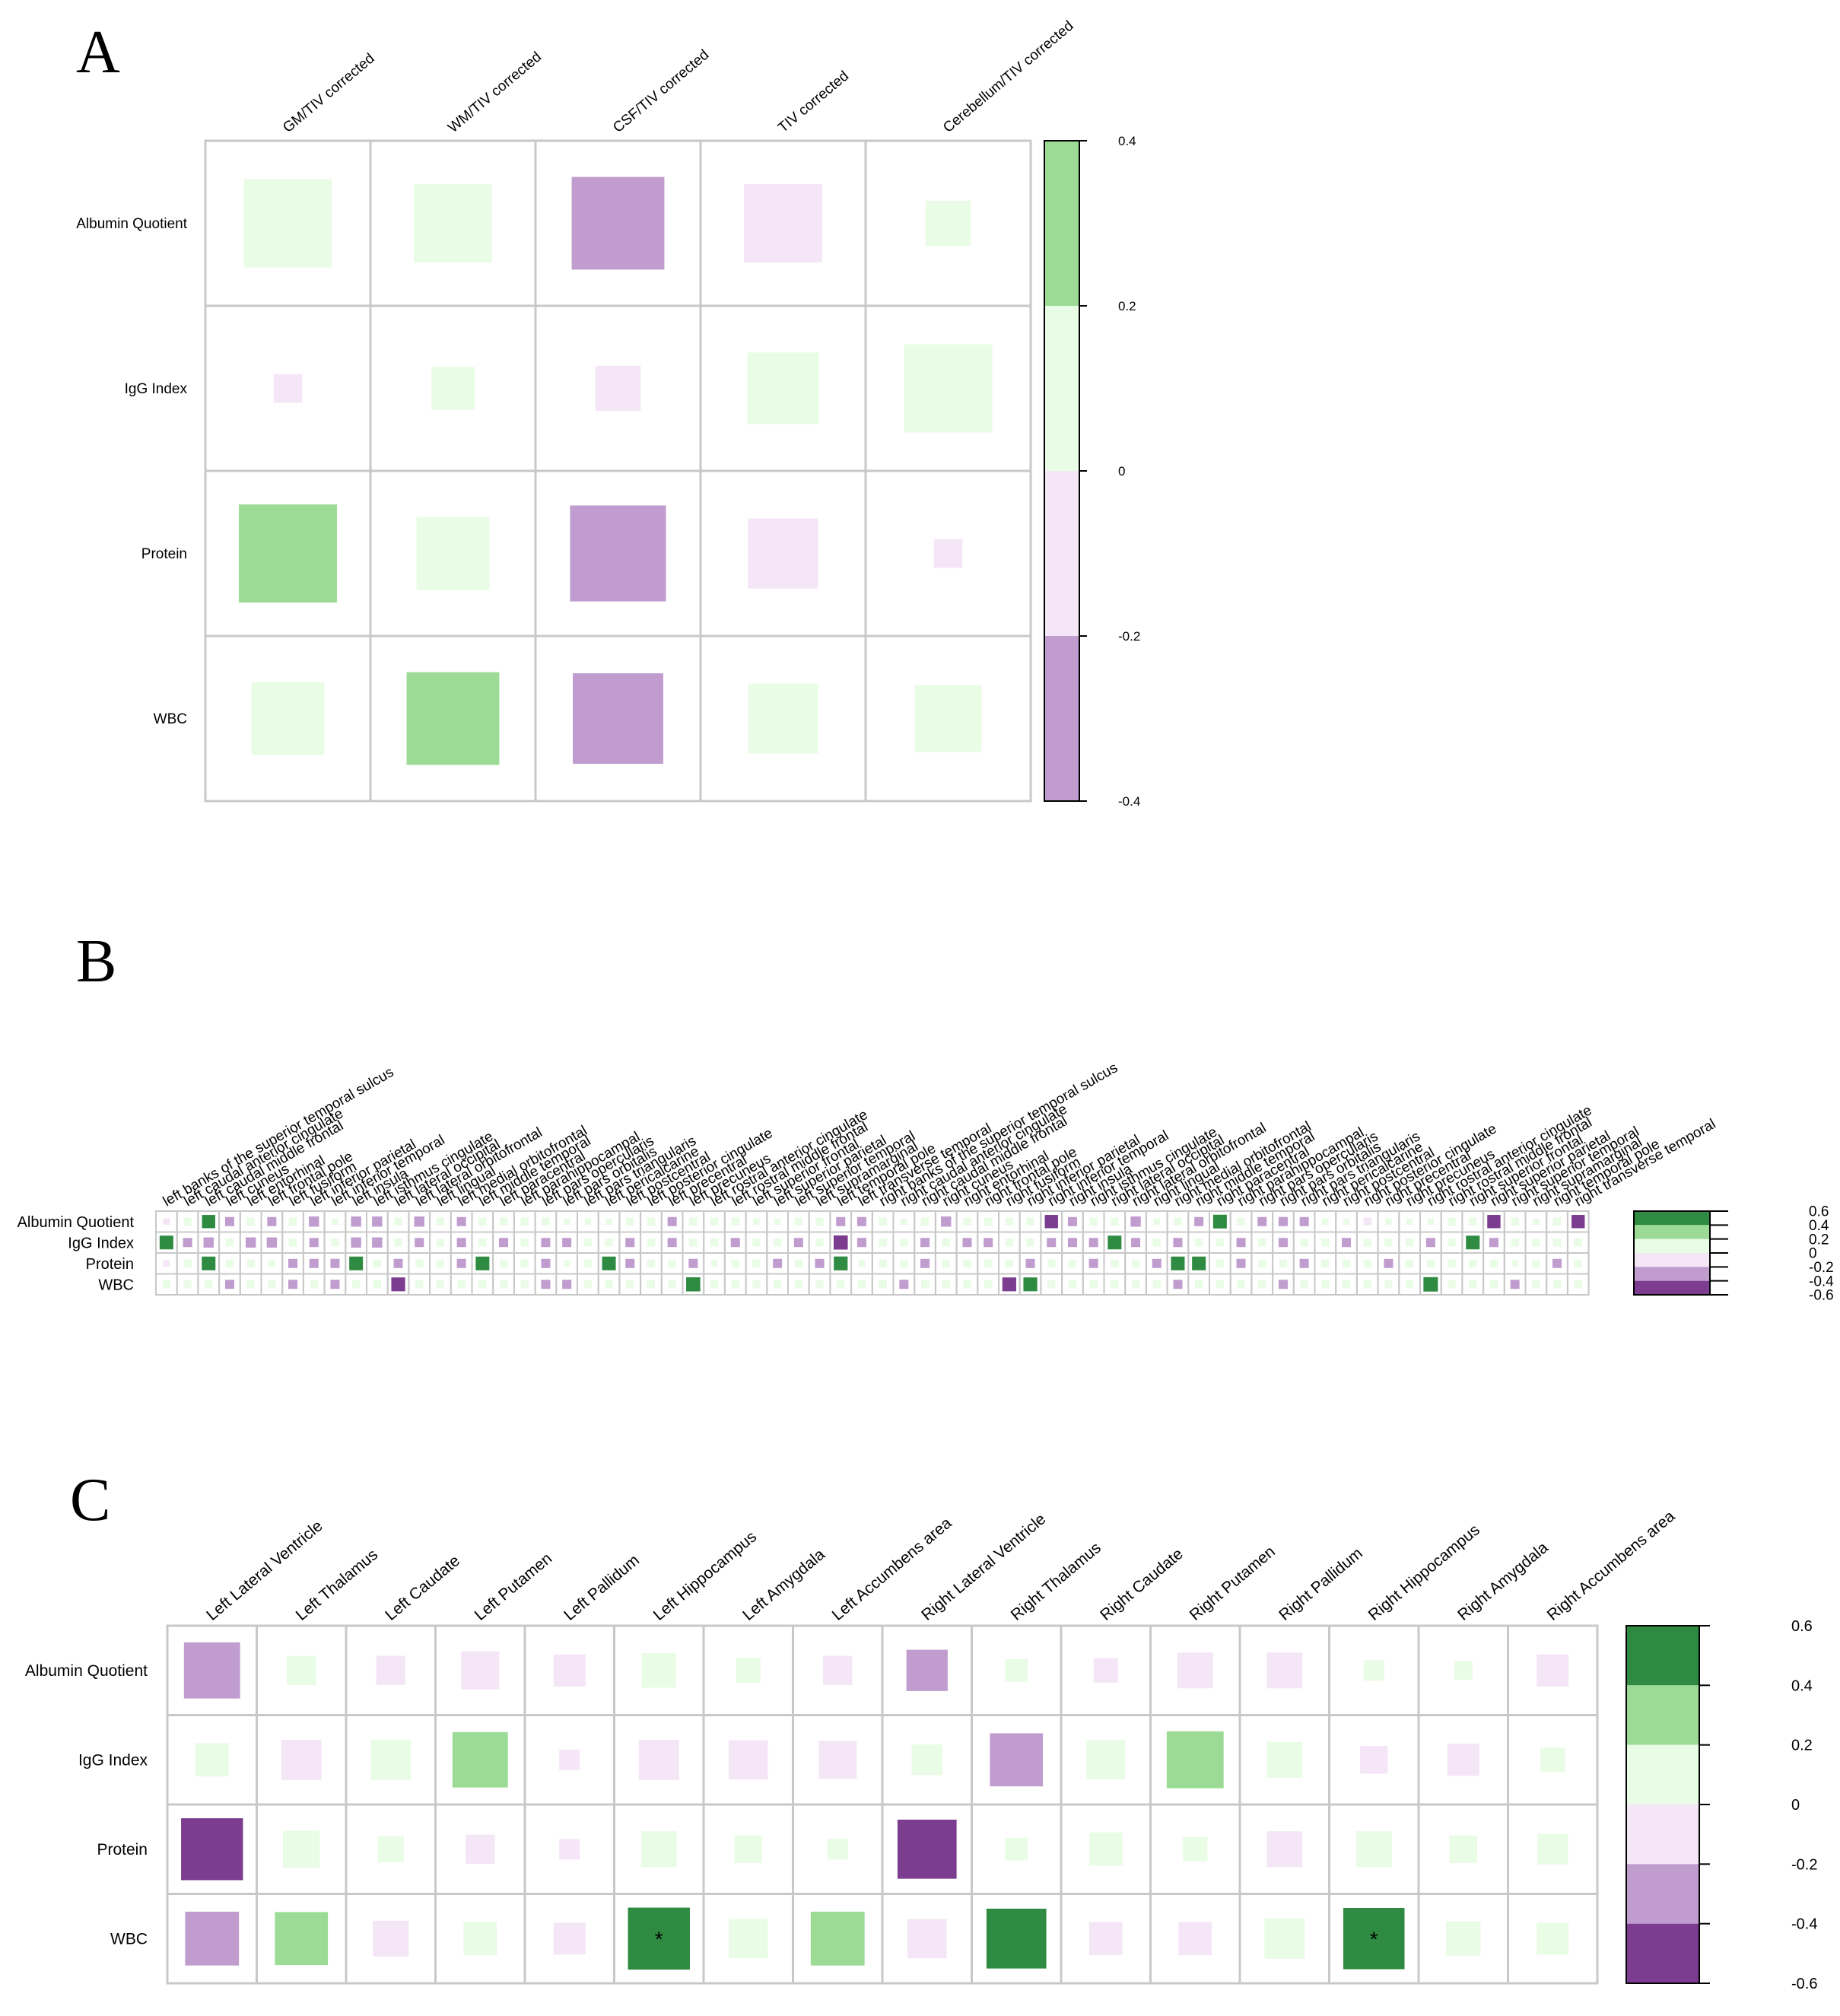 The image size is (1840, 2016). Describe the element at coordinates (87, 1671) in the screenshot. I see `row-label-albumin-quotient: Albumin Quotient` at that location.